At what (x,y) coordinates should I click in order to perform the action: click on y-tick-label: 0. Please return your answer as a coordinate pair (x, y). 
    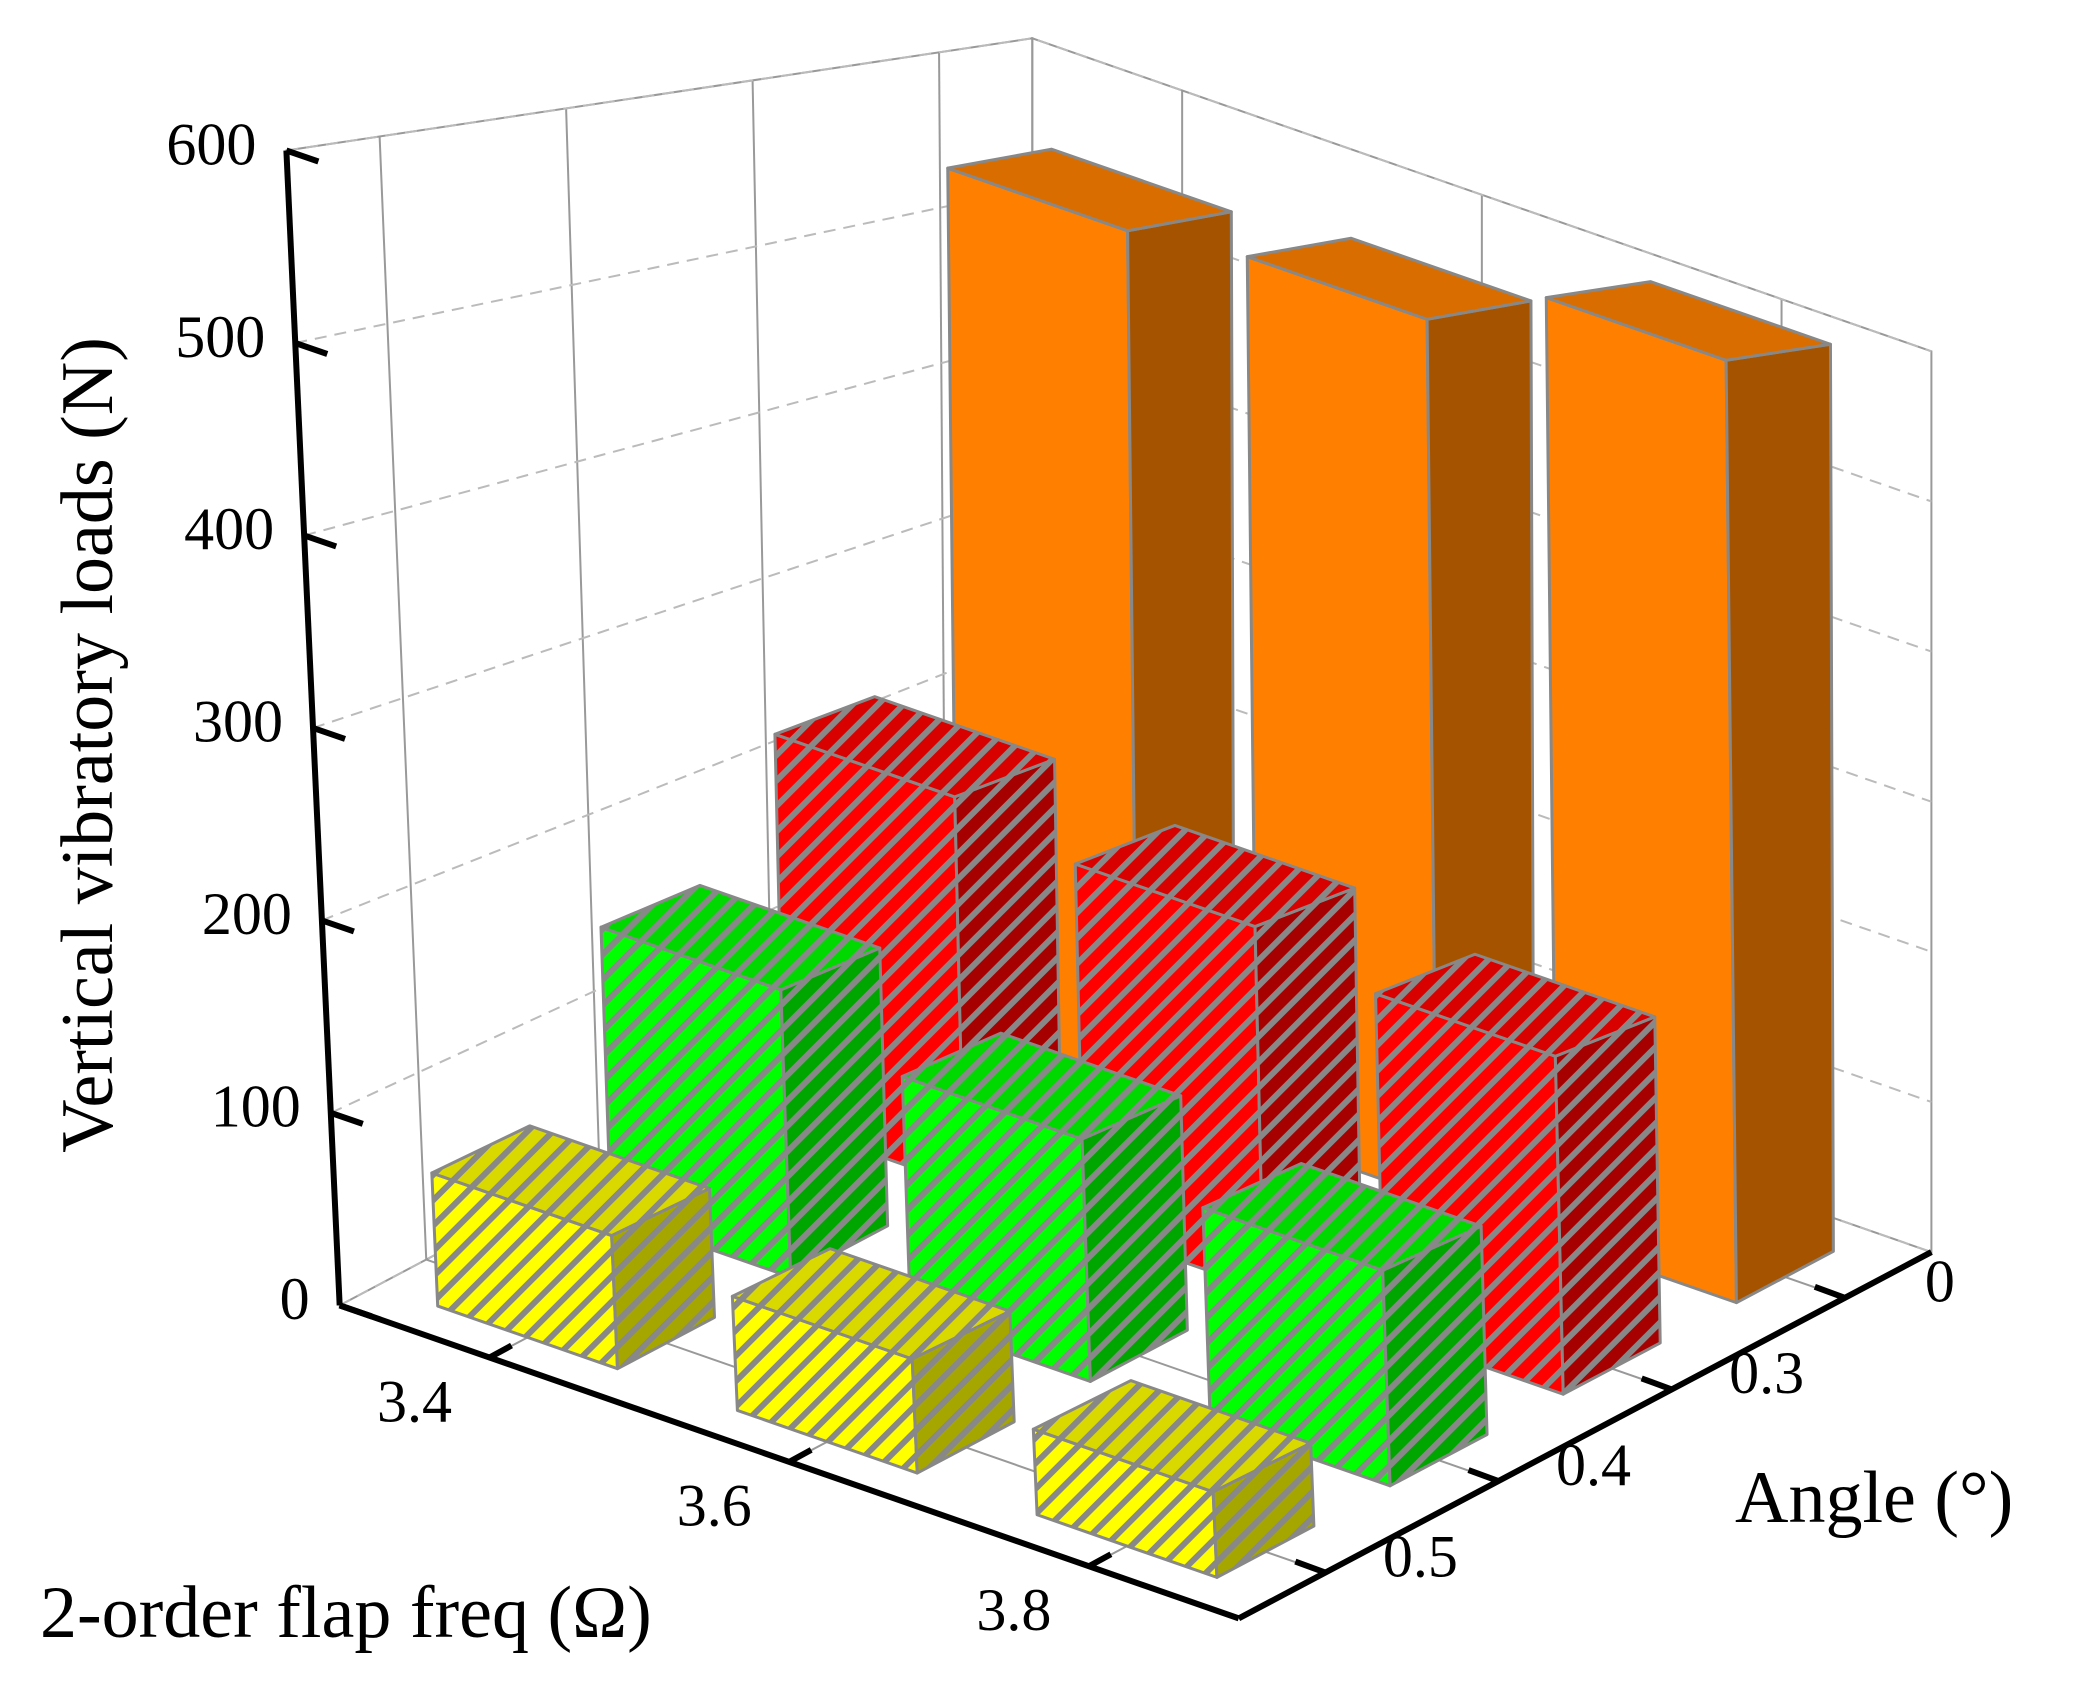
    Looking at the image, I should click on (295, 1299).